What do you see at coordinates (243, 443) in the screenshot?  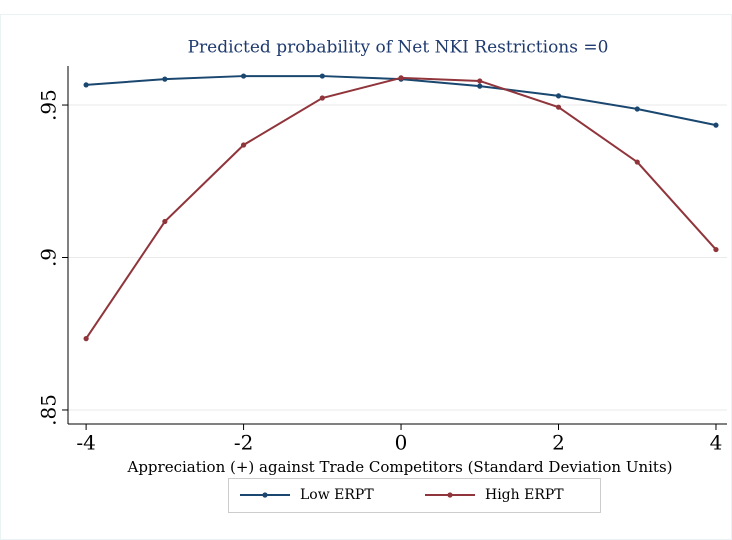 I see `x-tick-label: -2` at bounding box center [243, 443].